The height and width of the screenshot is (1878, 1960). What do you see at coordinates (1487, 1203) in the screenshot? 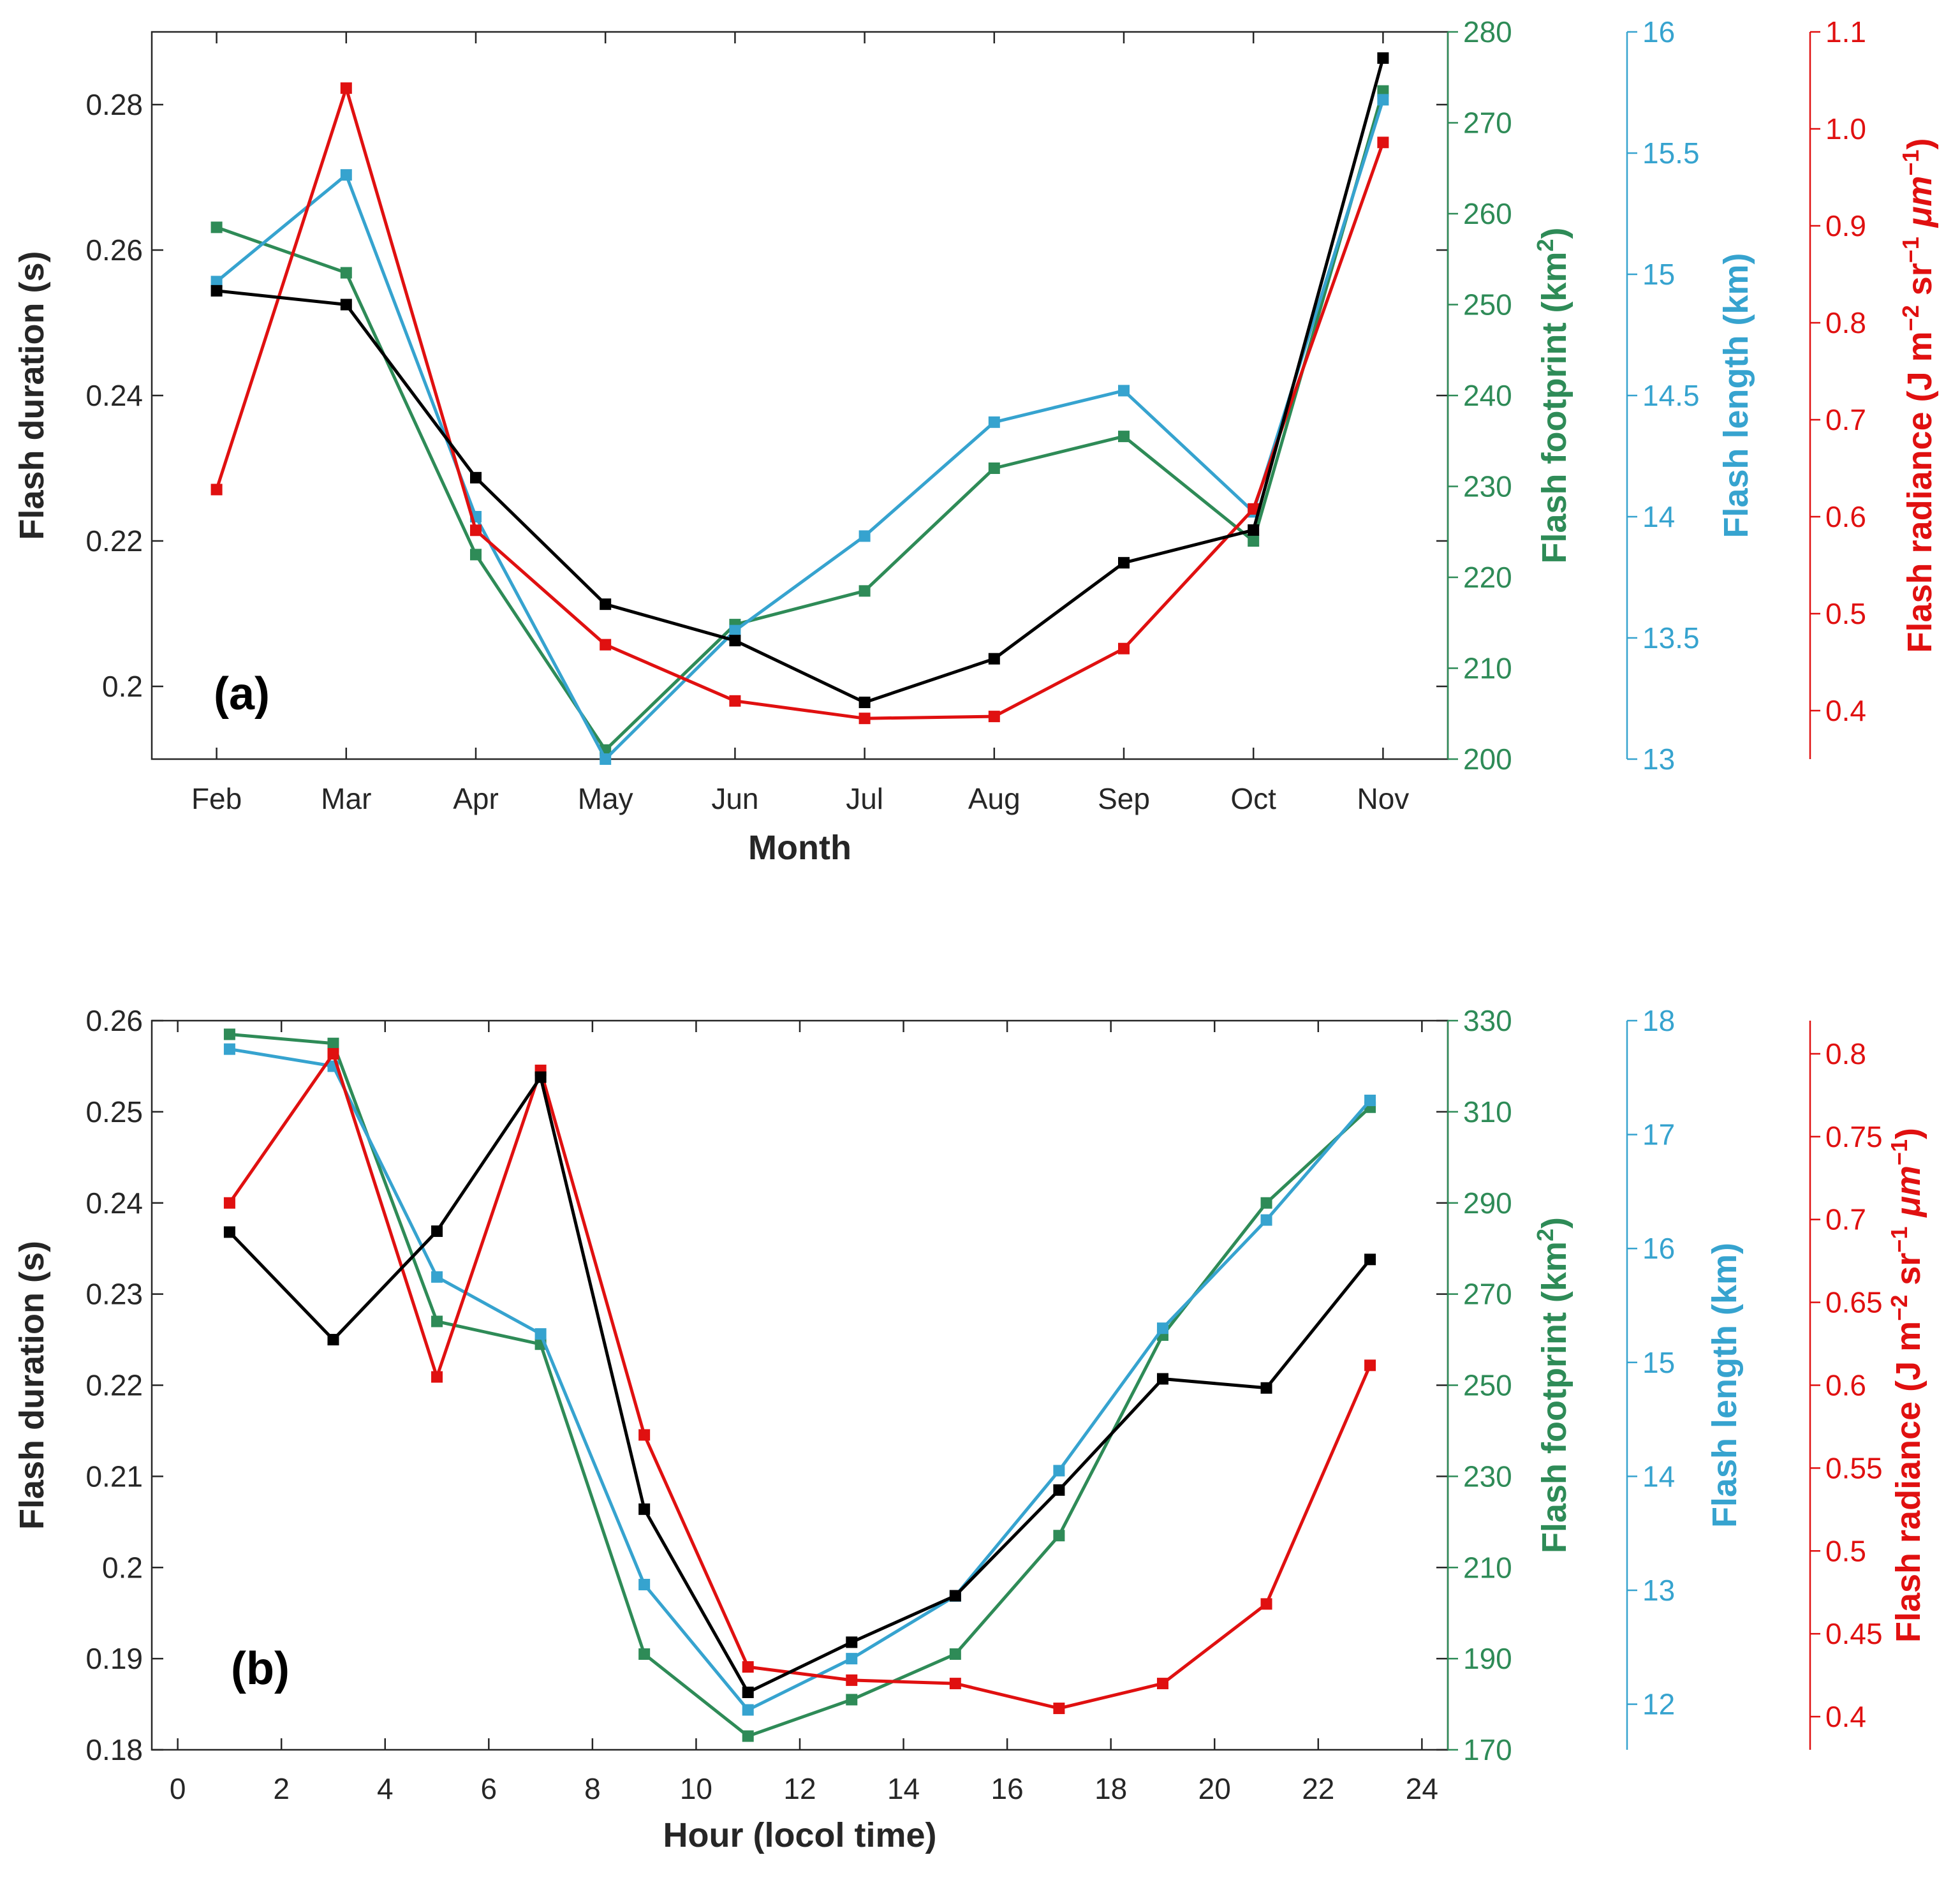
I see `y-tick-label: 290` at bounding box center [1487, 1203].